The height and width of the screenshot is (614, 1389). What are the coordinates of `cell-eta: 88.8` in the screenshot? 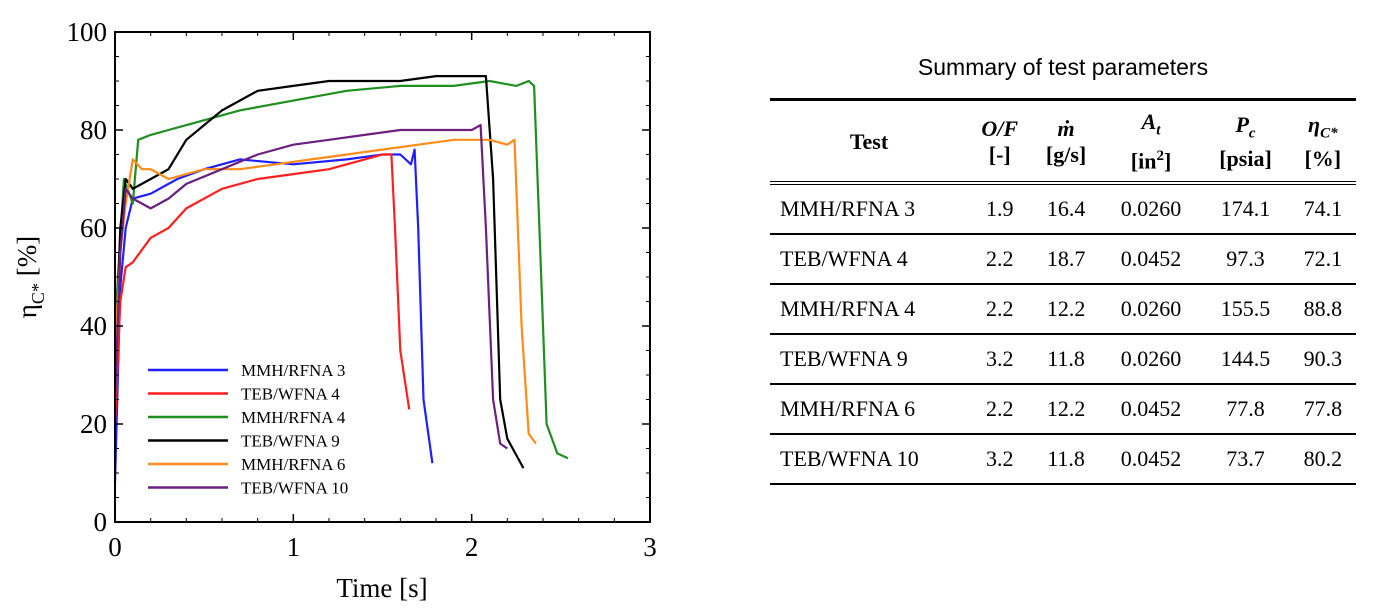 It's located at (1322, 309).